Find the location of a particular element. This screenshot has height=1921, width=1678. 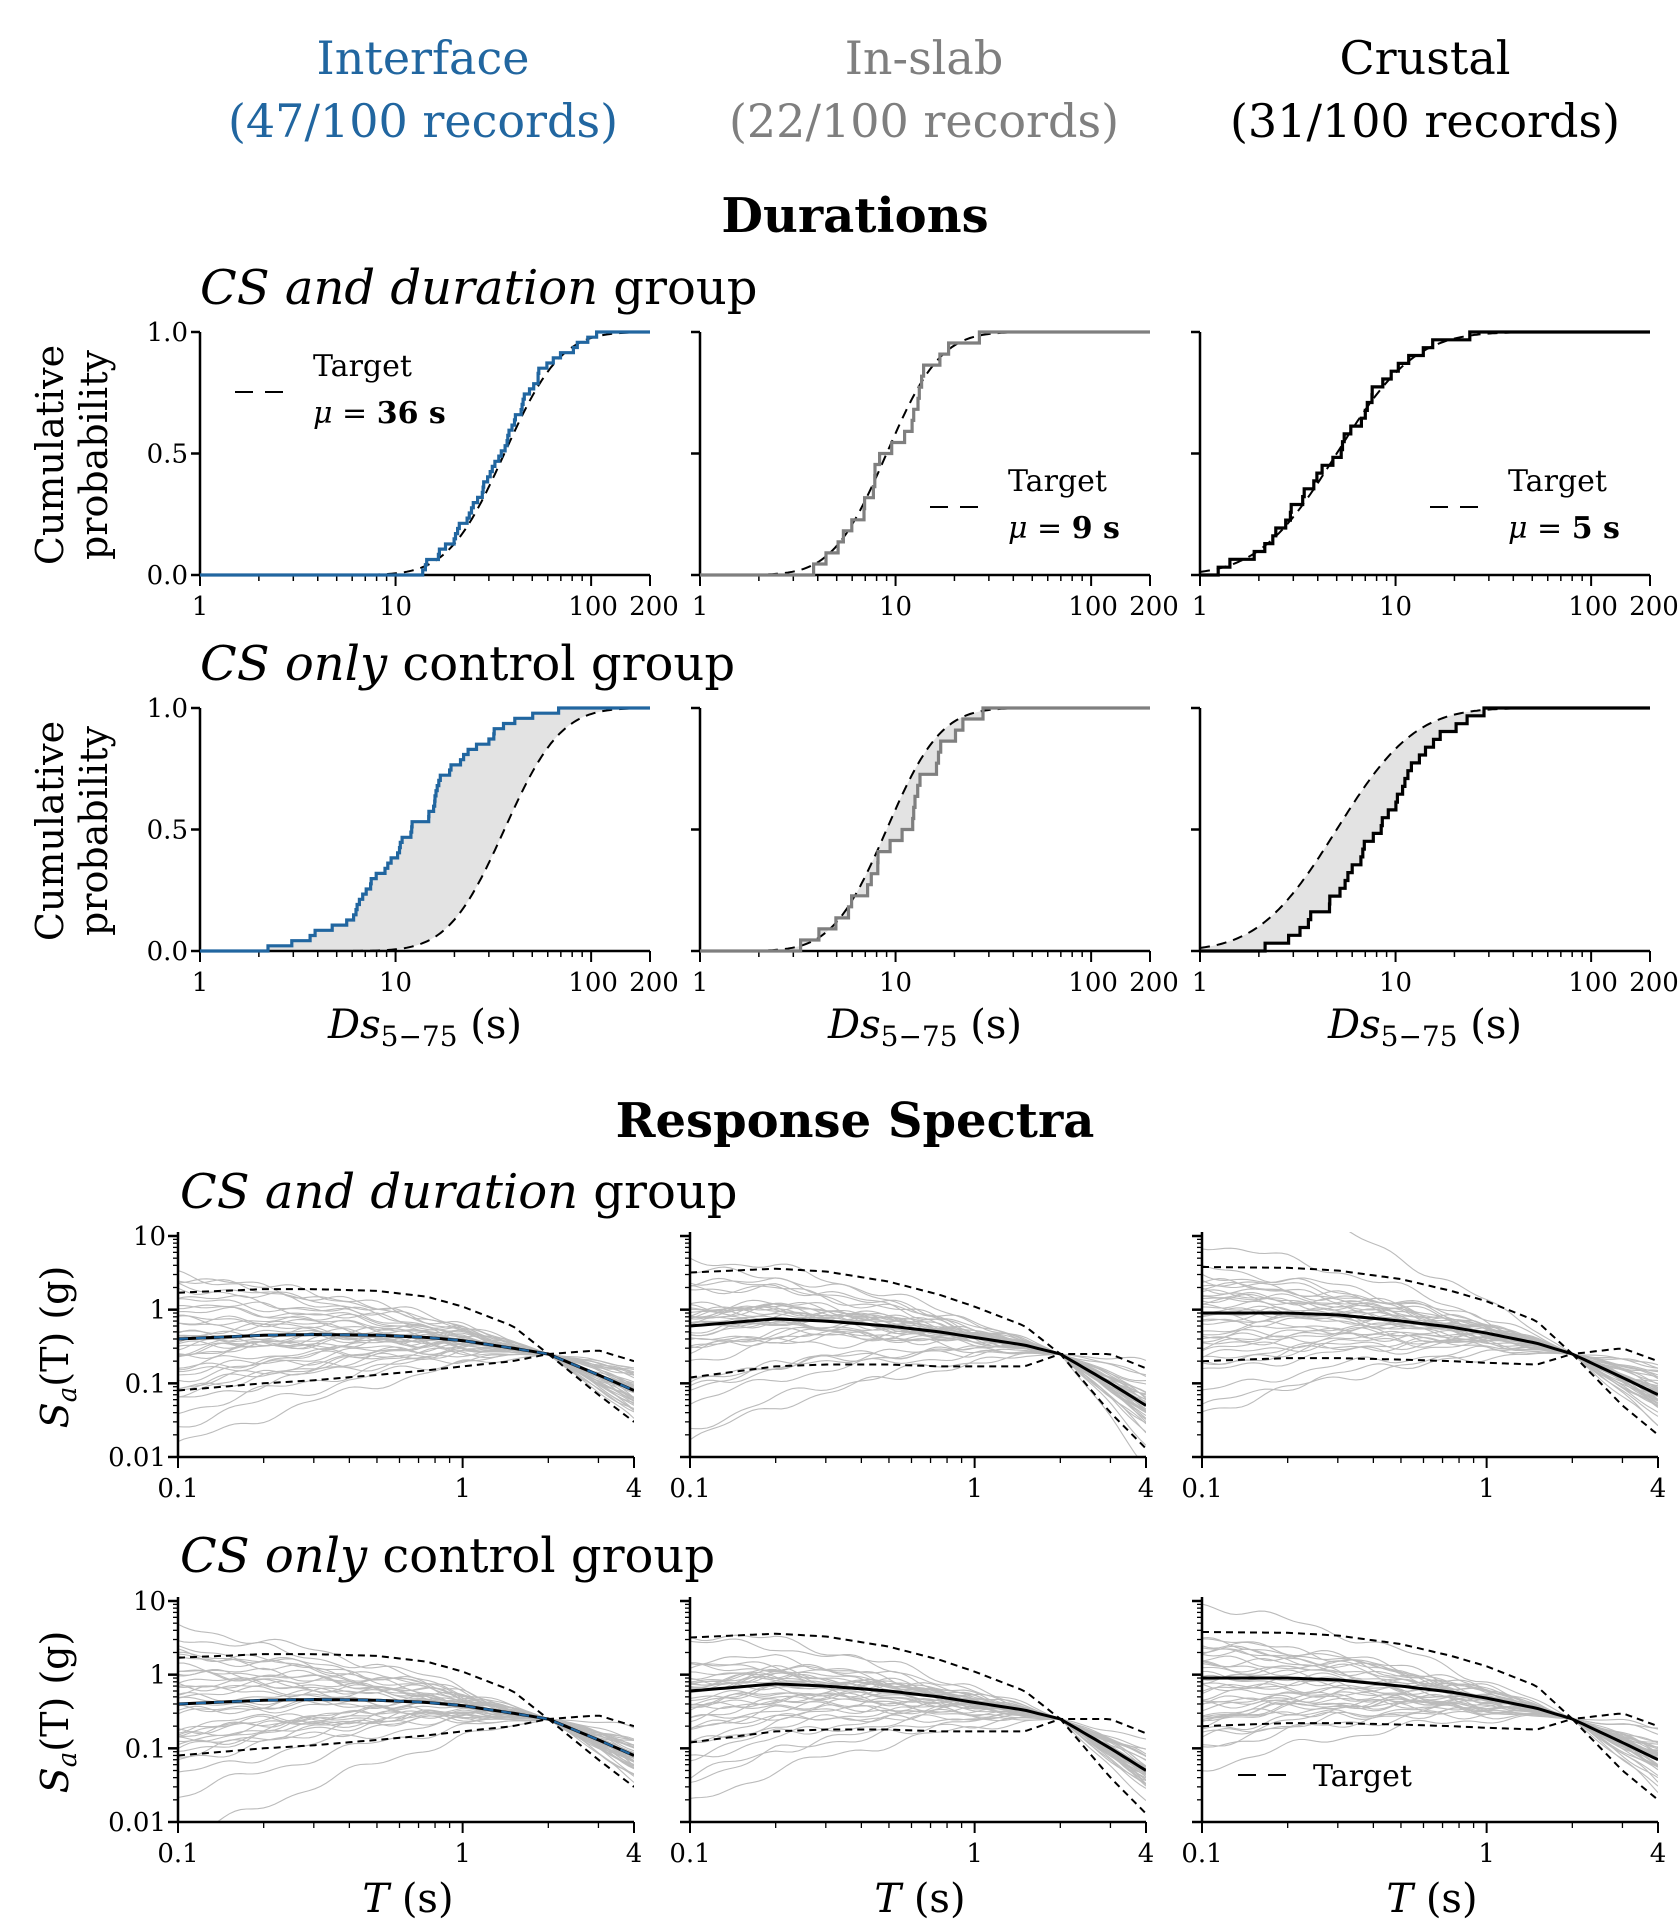

y-tick-label: 0.5 is located at coordinates (167, 455).